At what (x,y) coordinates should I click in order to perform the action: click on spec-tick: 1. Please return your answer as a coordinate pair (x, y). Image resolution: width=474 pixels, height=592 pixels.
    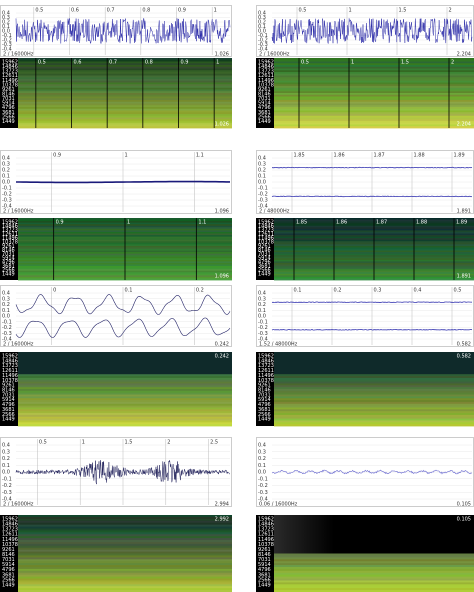
    Looking at the image, I should click on (217, 63).